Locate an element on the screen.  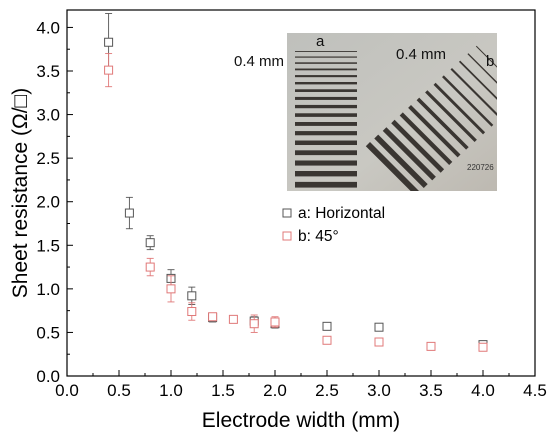
y-axis: 0.0 0.5 1.0 1.5 2.0 2.5 3.0 3.5 4.0 is located at coordinates (54, 202).